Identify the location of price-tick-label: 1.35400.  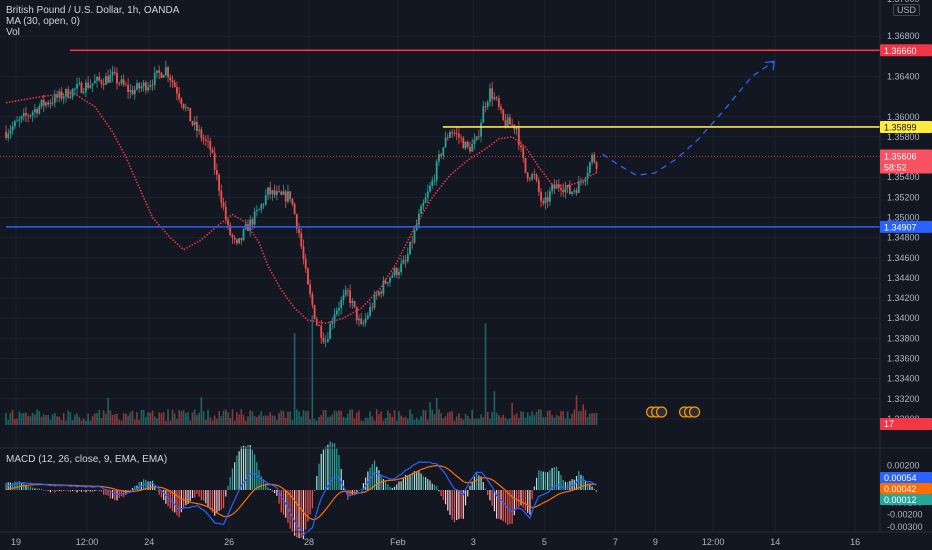
(903, 177).